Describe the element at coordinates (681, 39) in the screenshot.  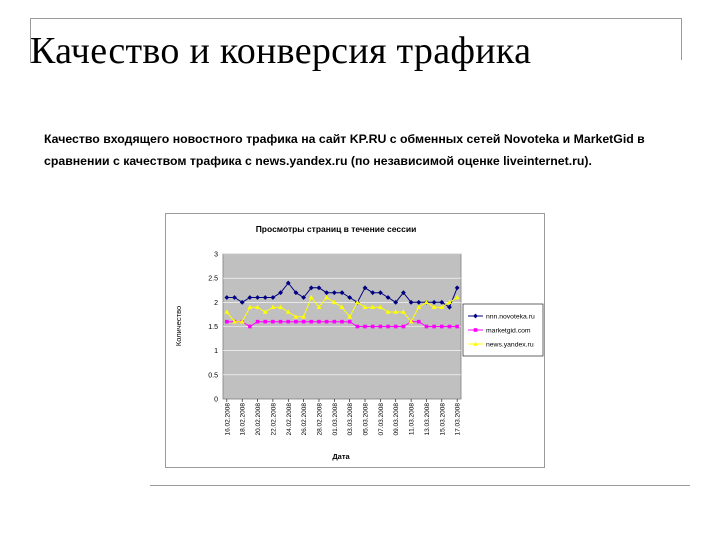
I see `slide-frame-right-rule` at that location.